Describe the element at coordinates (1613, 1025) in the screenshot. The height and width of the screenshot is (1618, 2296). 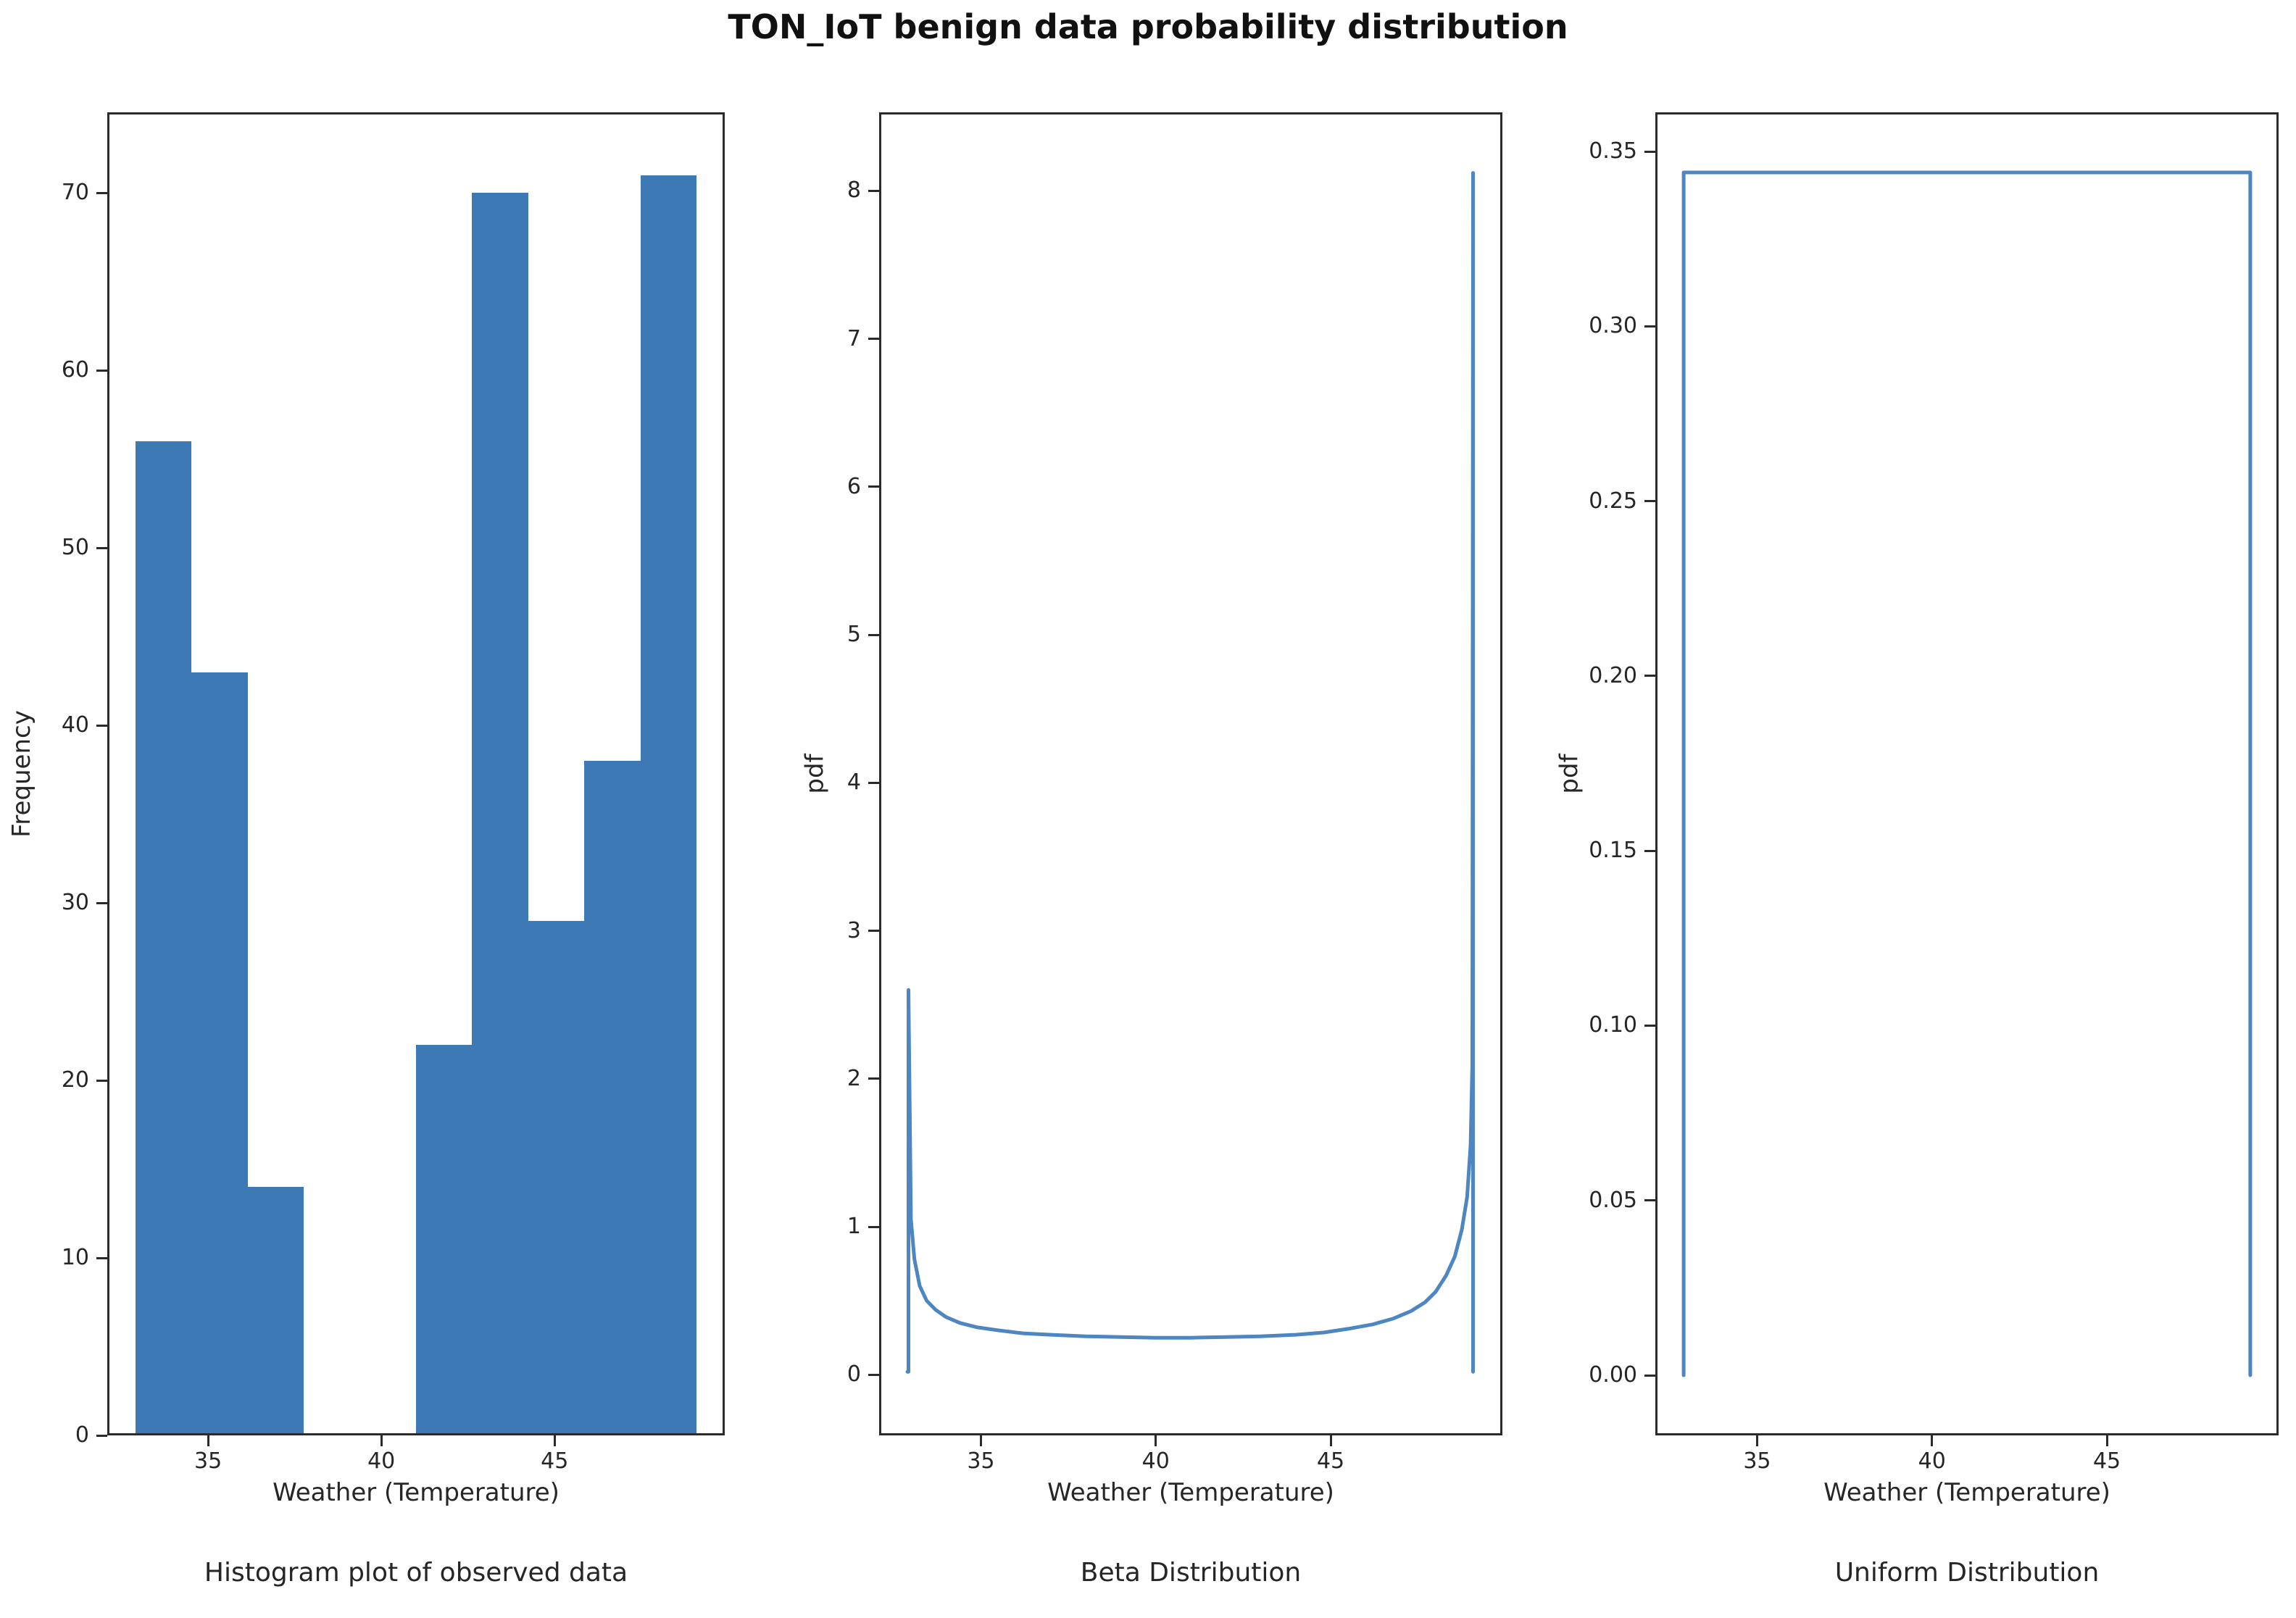
I see `y-tick-label: 0.10` at that location.